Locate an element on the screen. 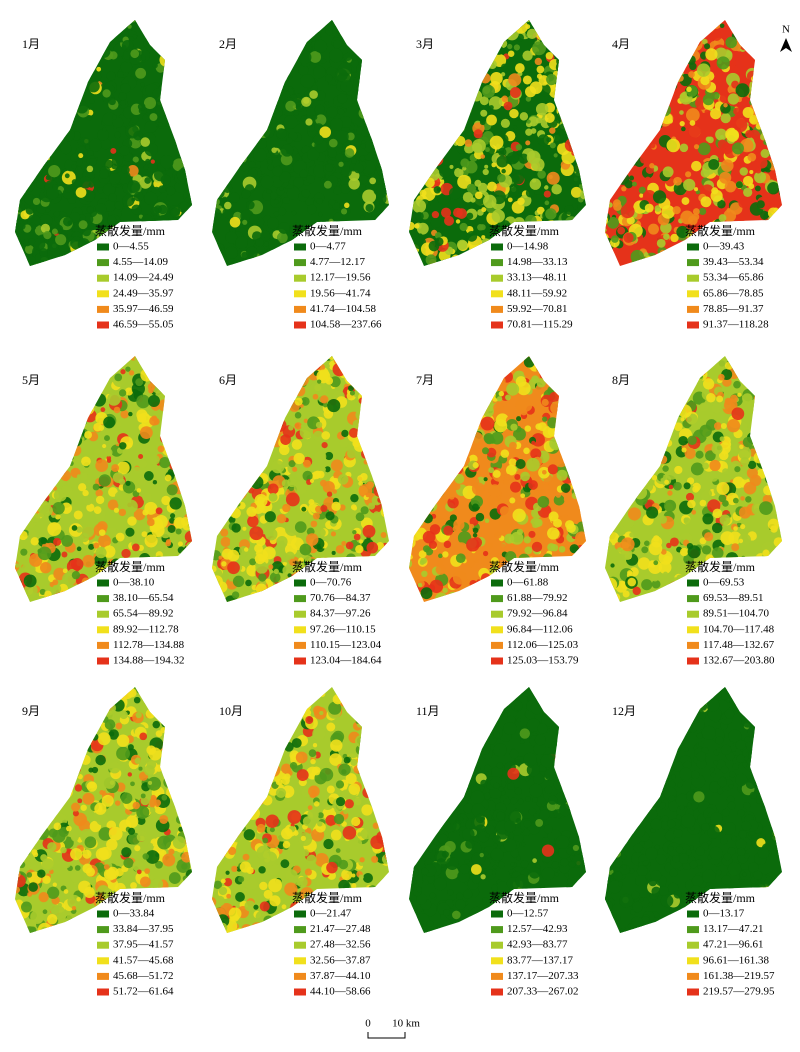  legend-label: 0—69.53 is located at coordinates (724, 583).